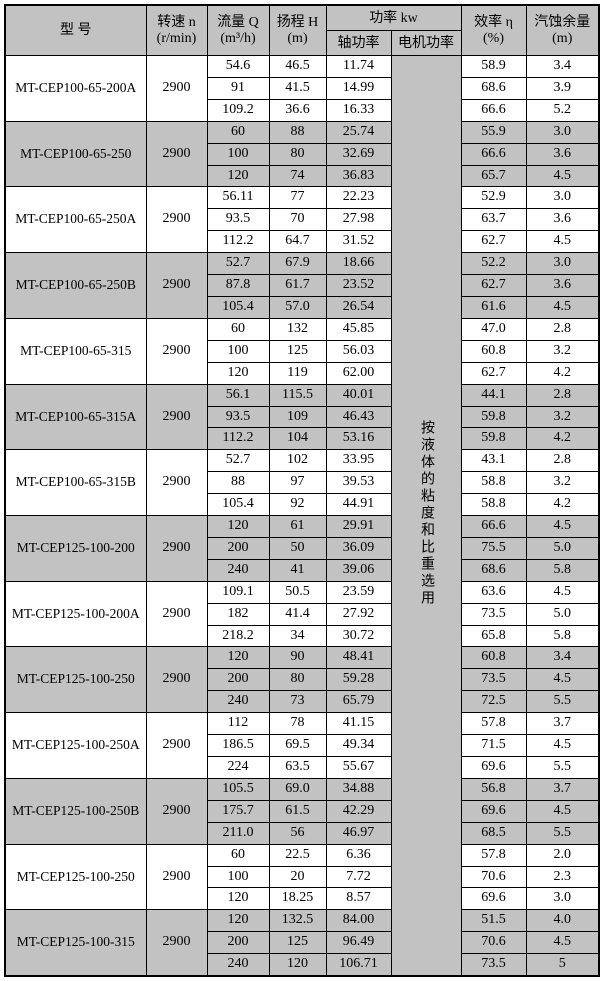  Describe the element at coordinates (358, 176) in the screenshot. I see `shaft-power-cell: 36.83` at that location.